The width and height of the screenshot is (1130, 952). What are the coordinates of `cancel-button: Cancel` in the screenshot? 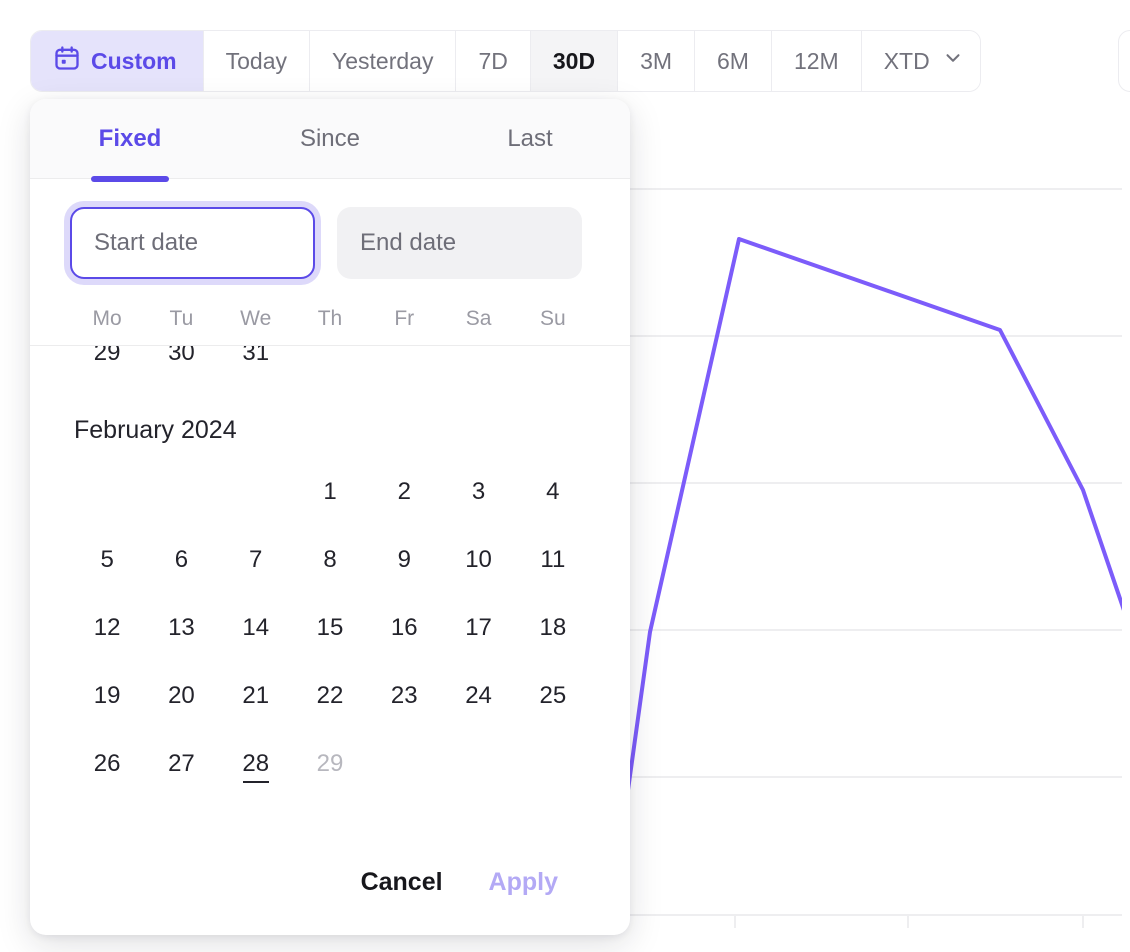 It's located at (402, 882).